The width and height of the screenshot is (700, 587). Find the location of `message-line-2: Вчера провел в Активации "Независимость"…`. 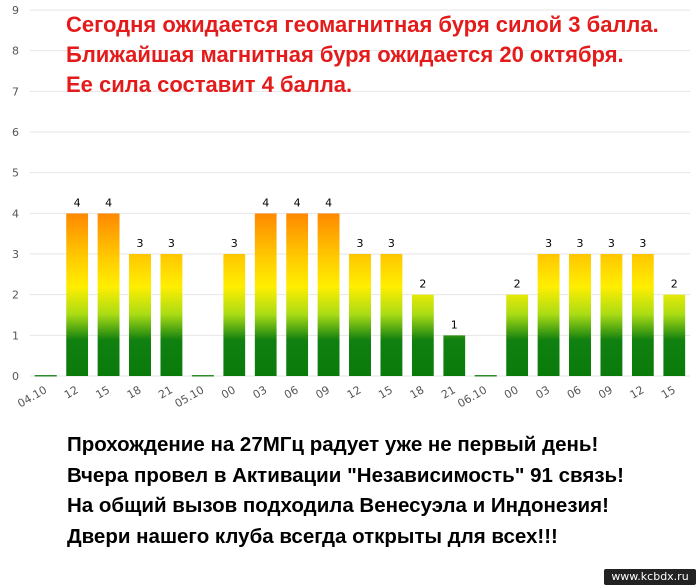

message-line-2: Вчера провел в Активации "Независимость"… is located at coordinates (345, 475).